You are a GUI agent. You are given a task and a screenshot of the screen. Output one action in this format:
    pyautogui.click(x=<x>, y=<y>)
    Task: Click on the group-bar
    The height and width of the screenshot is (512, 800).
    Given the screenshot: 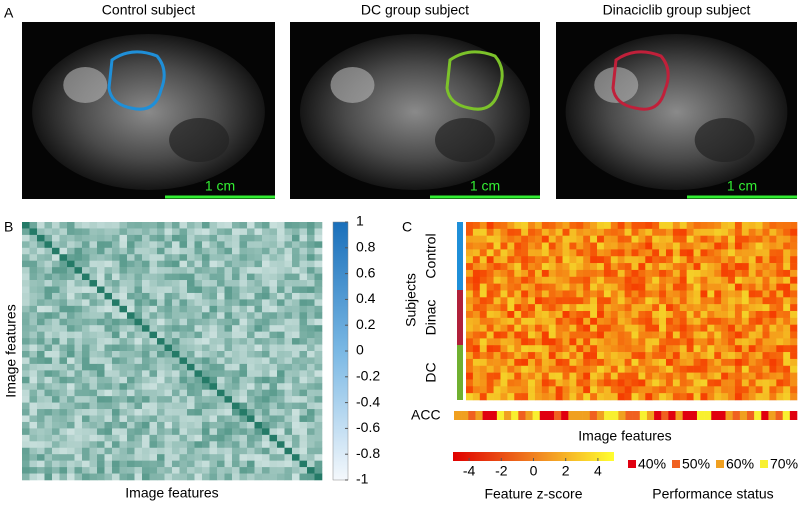 What is the action you would take?
    pyautogui.click(x=460, y=256)
    